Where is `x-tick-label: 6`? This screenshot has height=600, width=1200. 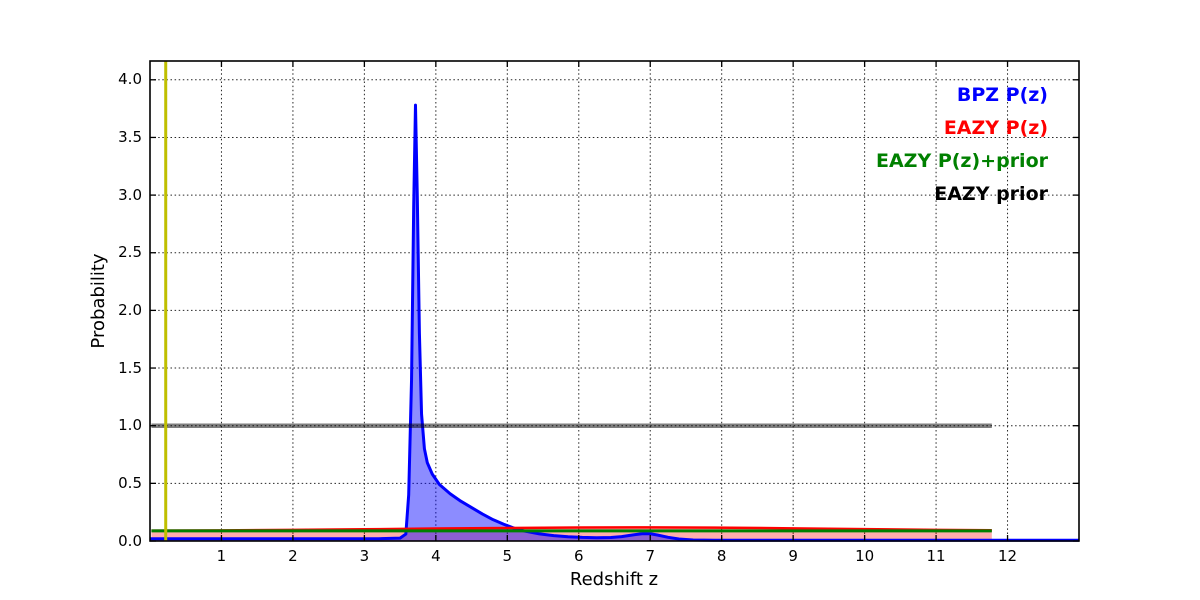
x-tick-label: 6 is located at coordinates (578, 556).